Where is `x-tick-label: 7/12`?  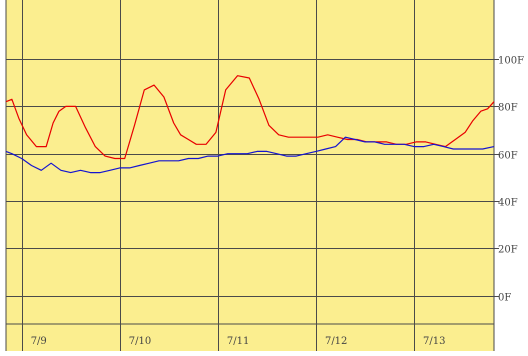
x-tick-label: 7/12 is located at coordinates (336, 341).